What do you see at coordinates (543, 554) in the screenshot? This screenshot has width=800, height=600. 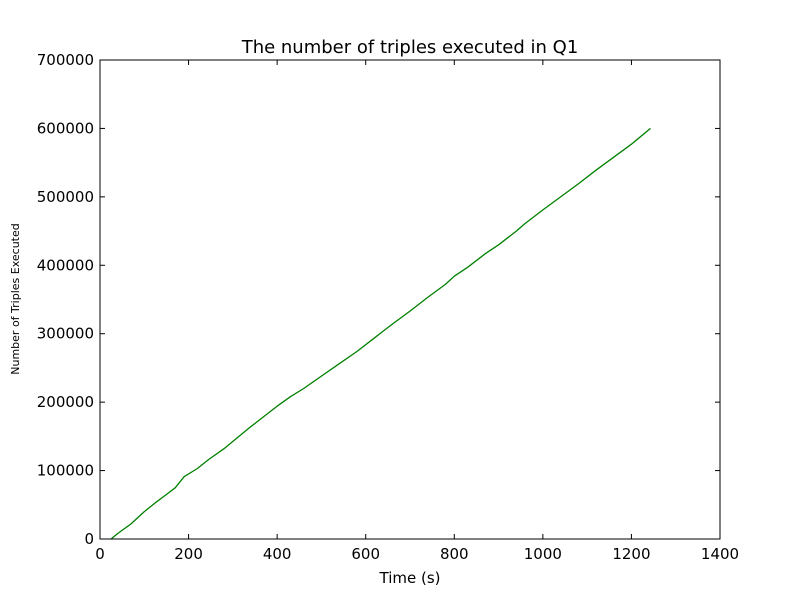 I see `x-tick-label: 1000` at bounding box center [543, 554].